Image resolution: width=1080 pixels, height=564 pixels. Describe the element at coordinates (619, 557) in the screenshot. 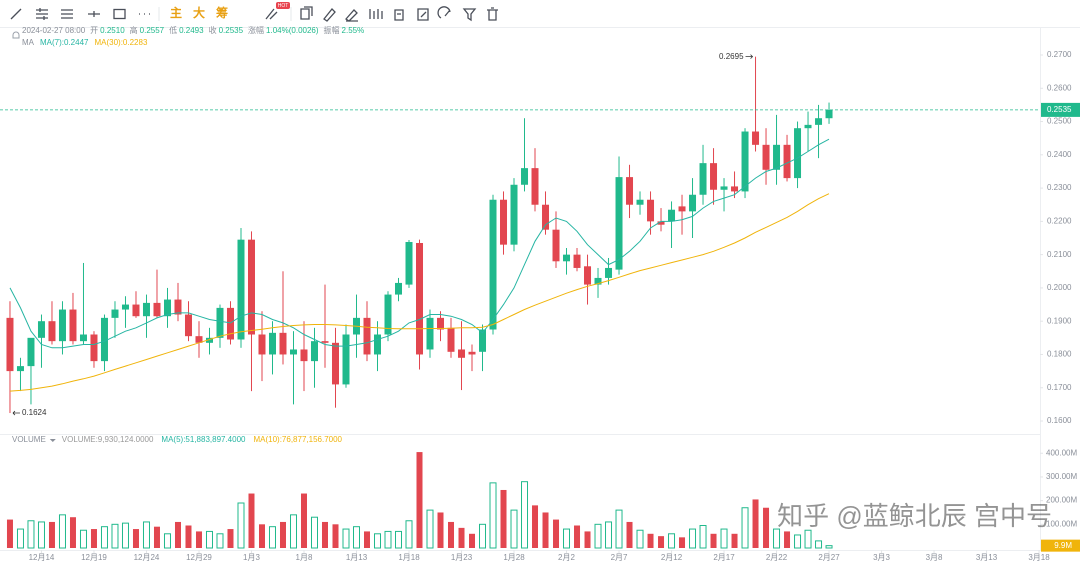

I see `x-tick-label: 2月7` at that location.